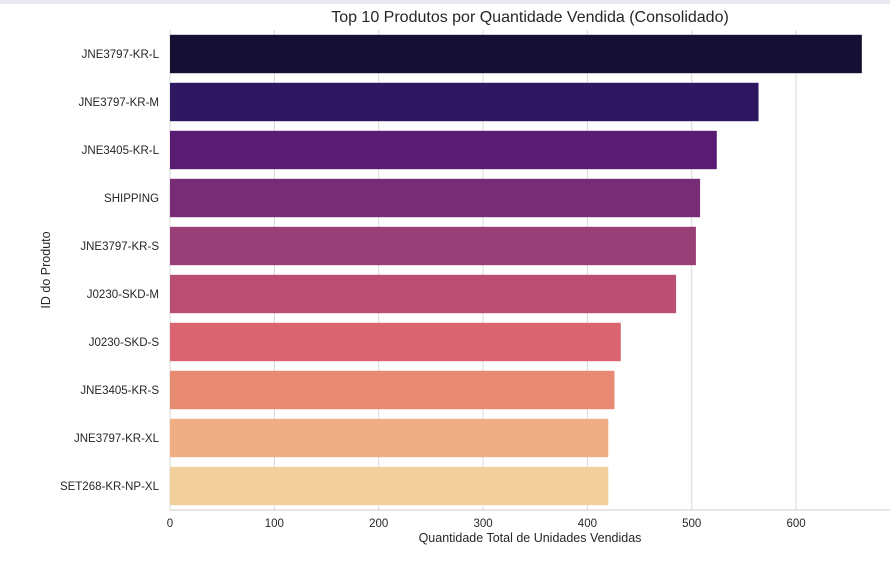 The height and width of the screenshot is (561, 890). Describe the element at coordinates (274, 524) in the screenshot. I see `x-tick-label-1: 100` at that location.